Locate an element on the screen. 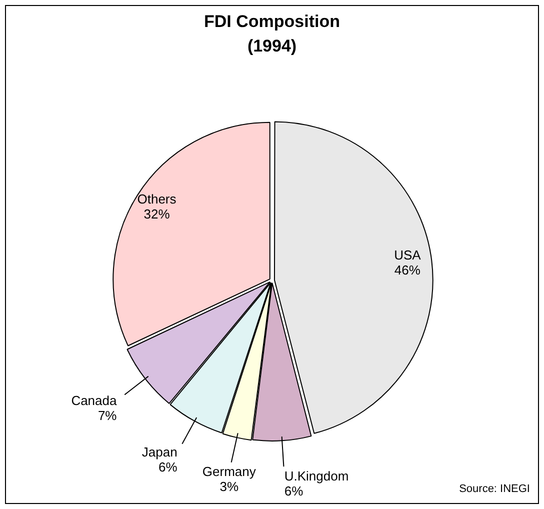 The width and height of the screenshot is (544, 509). slice-label: U.Kingdom is located at coordinates (316, 476).